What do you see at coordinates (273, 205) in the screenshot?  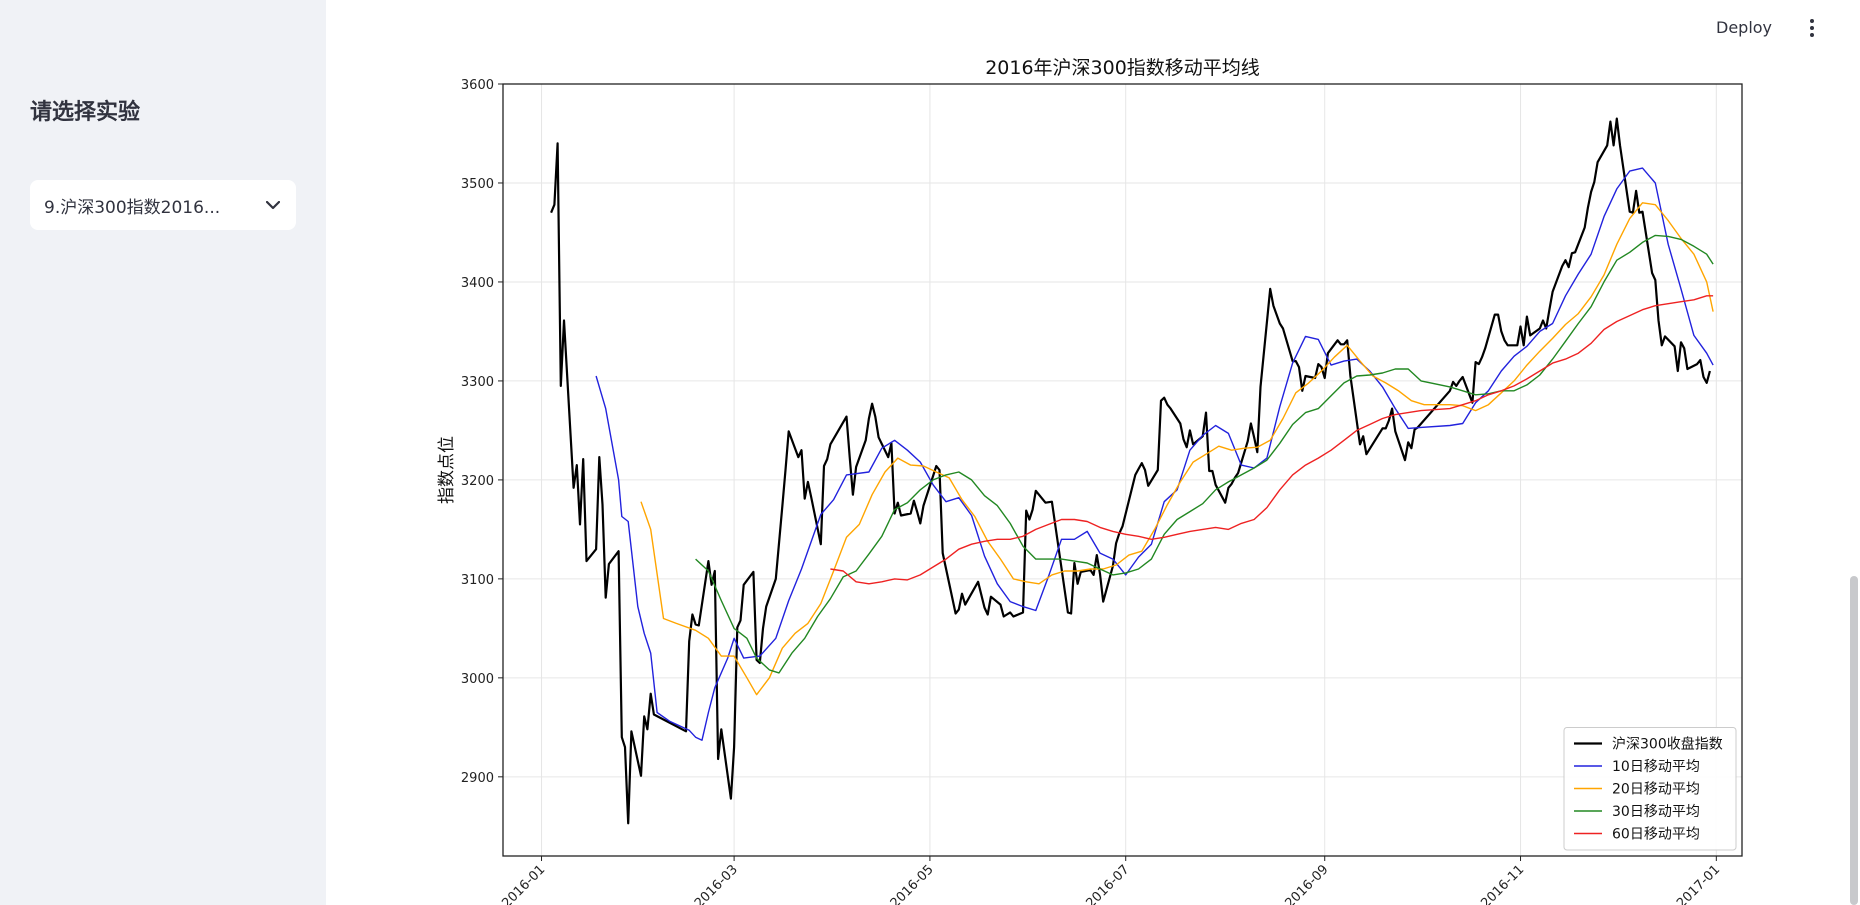 I see `chevron-down-icon` at bounding box center [273, 205].